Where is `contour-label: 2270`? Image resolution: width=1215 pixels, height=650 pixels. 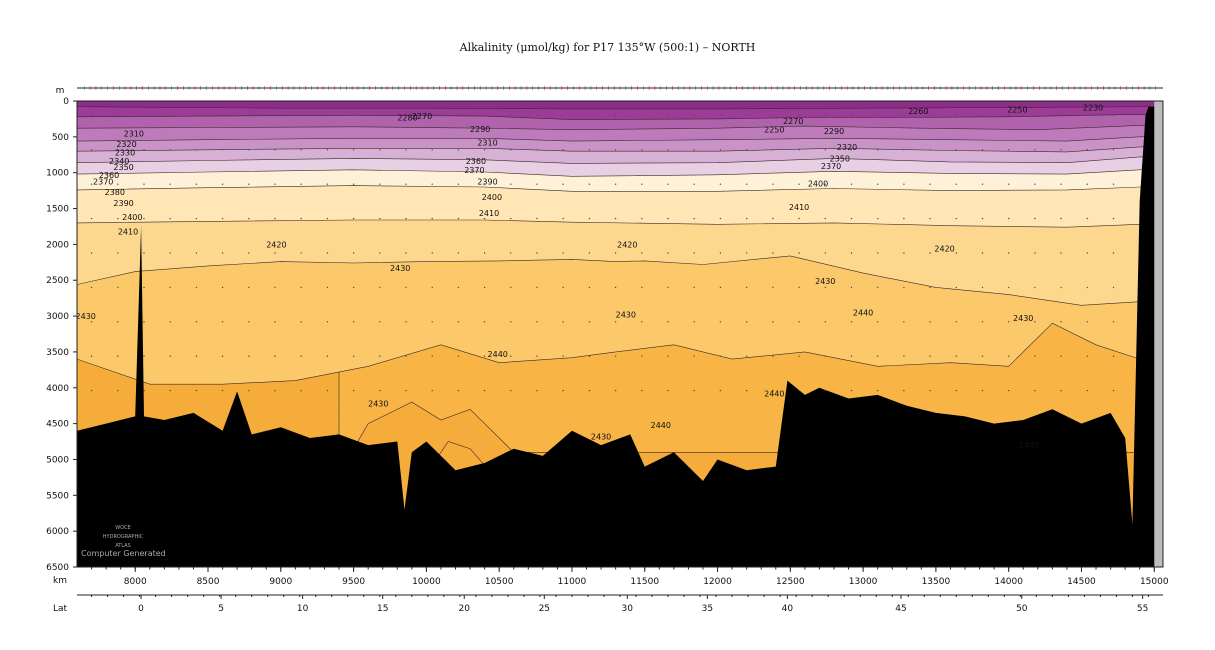 contour-label: 2270 is located at coordinates (422, 116).